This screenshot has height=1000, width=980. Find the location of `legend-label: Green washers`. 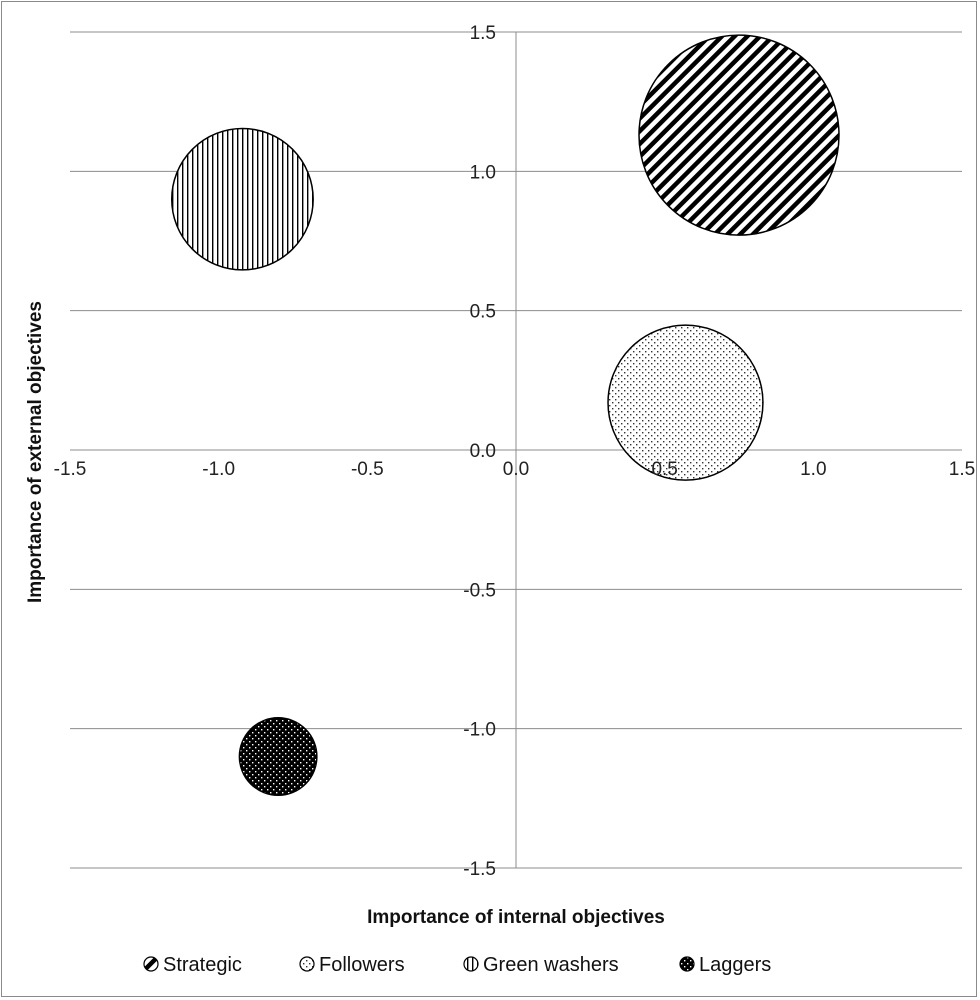

legend-label: Green washers is located at coordinates (551, 965).